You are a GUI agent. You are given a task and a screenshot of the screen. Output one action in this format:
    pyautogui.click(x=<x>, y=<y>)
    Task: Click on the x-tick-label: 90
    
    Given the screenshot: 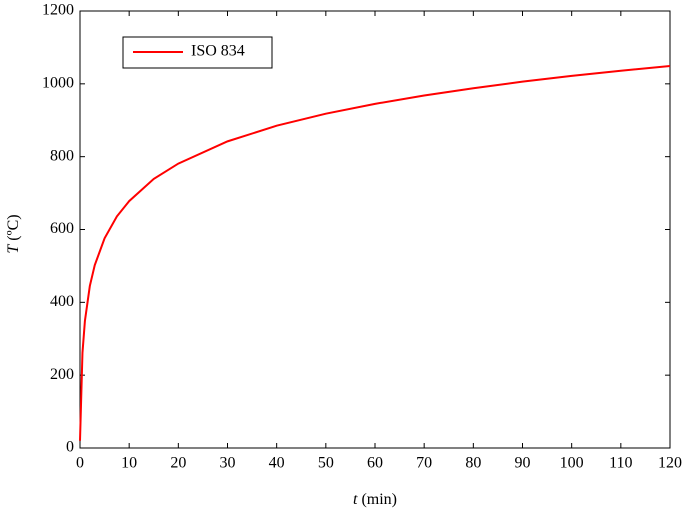 What is the action you would take?
    pyautogui.click(x=523, y=463)
    